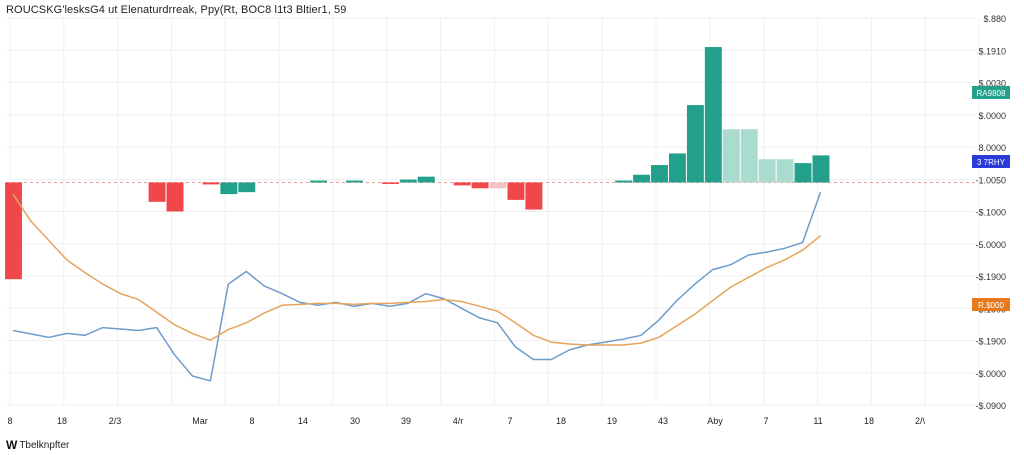  Describe the element at coordinates (466, 421) in the screenshot. I see `x-axis: 8 18 2/3 Mar 8 14 30 39 4/r 7 18 19 43 Aby 7 11 18 2/\` at that location.